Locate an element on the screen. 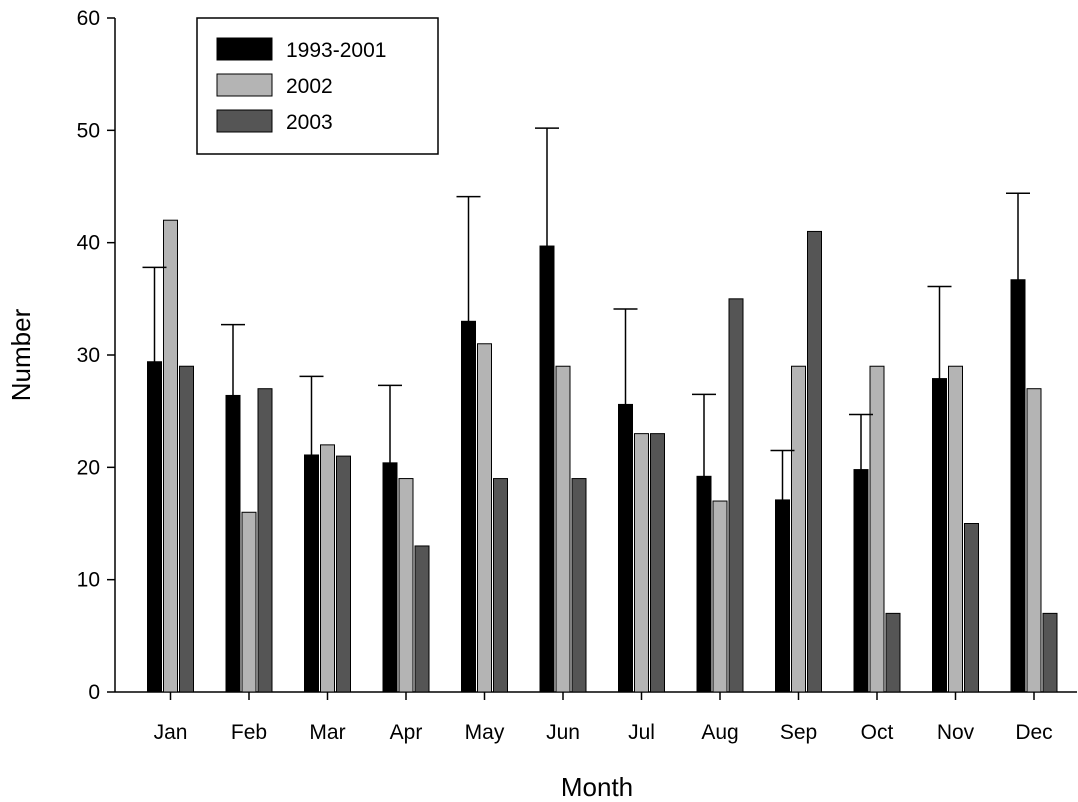 The width and height of the screenshot is (1078, 802). bar-2003-mar is located at coordinates (343, 574).